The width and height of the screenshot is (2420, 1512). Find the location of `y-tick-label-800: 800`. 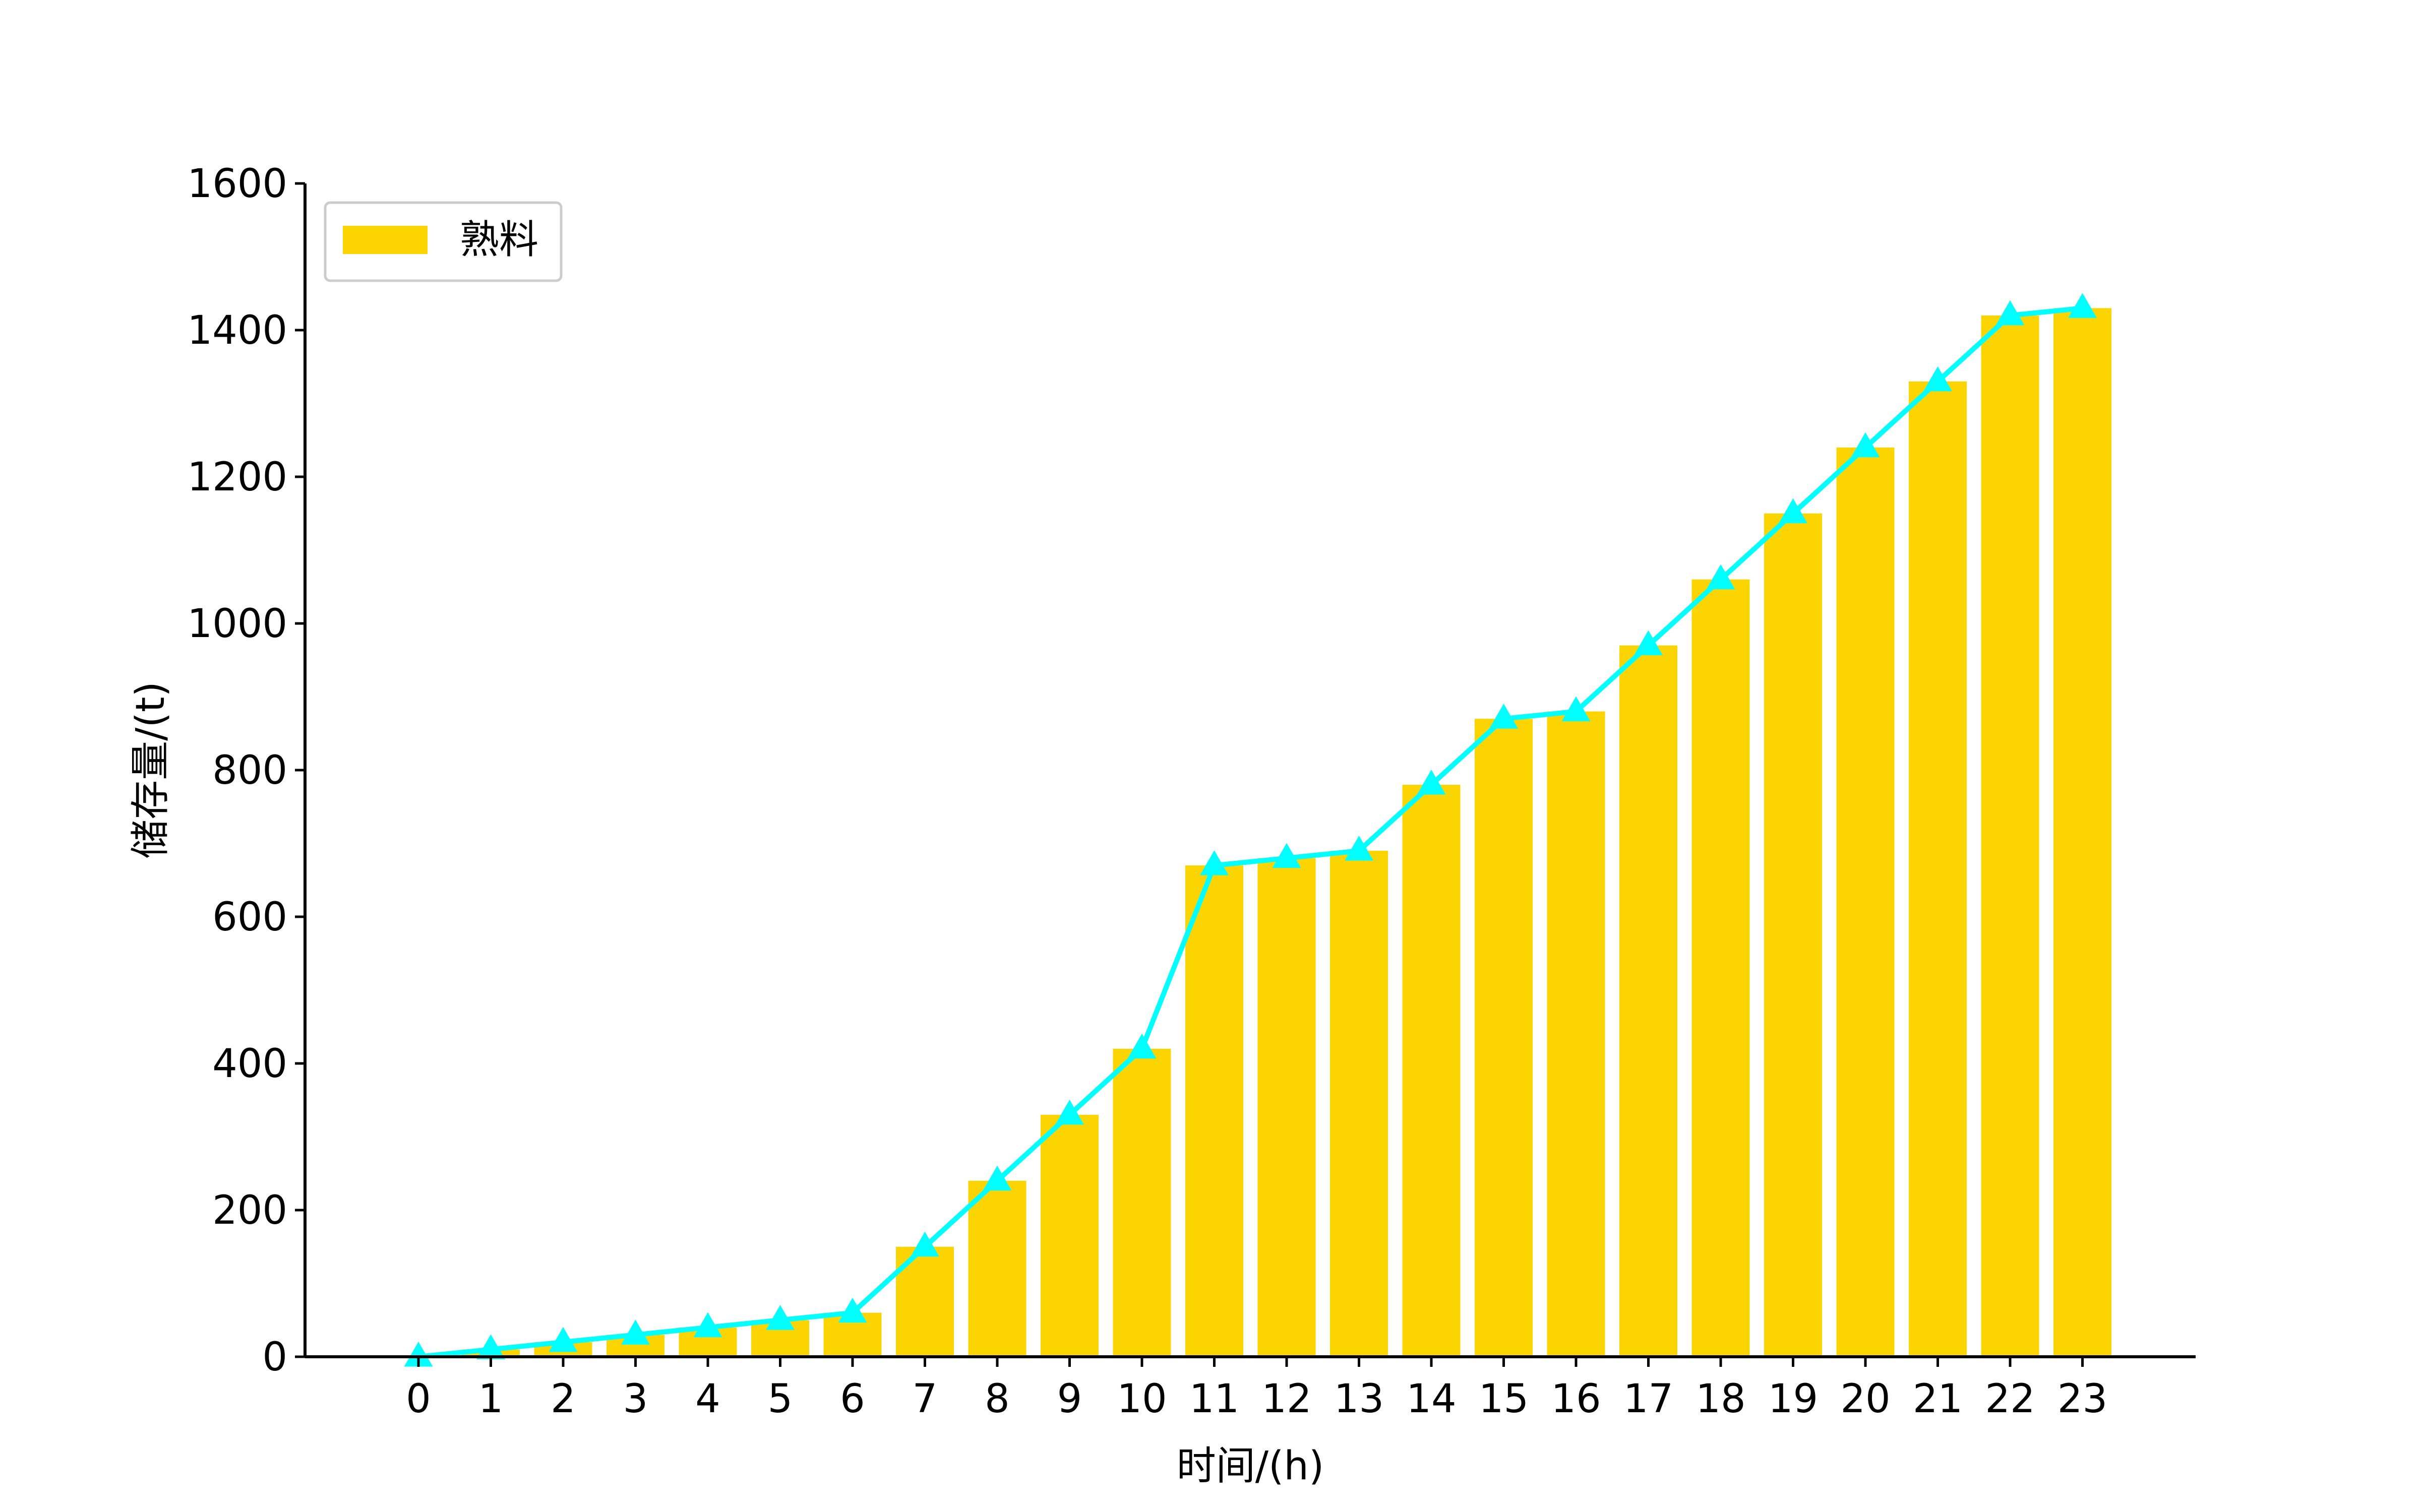

y-tick-label-800: 800 is located at coordinates (249, 770).